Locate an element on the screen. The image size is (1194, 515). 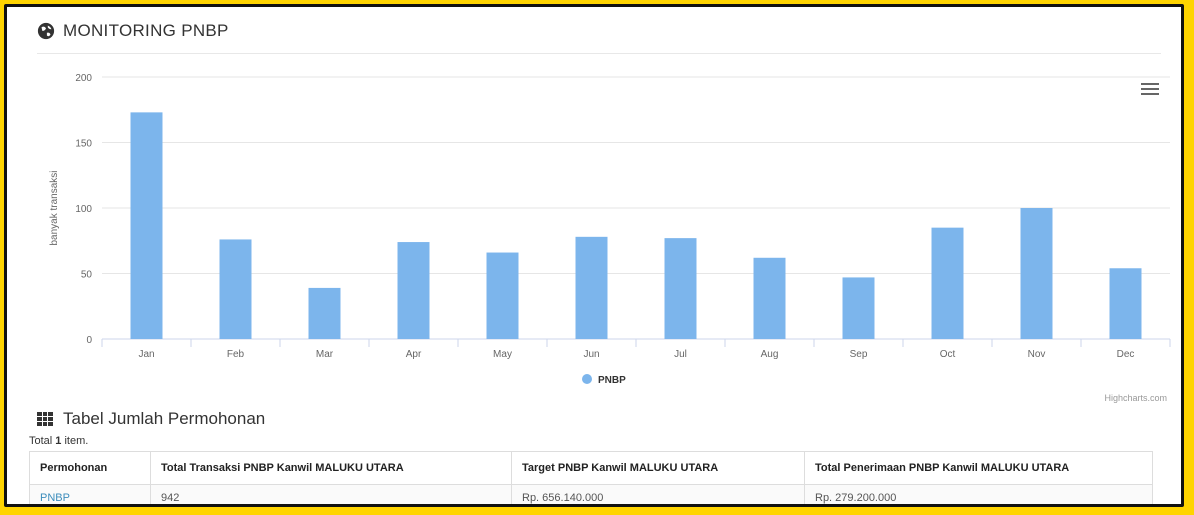
x-tick-label: Mar is located at coordinates (325, 354).